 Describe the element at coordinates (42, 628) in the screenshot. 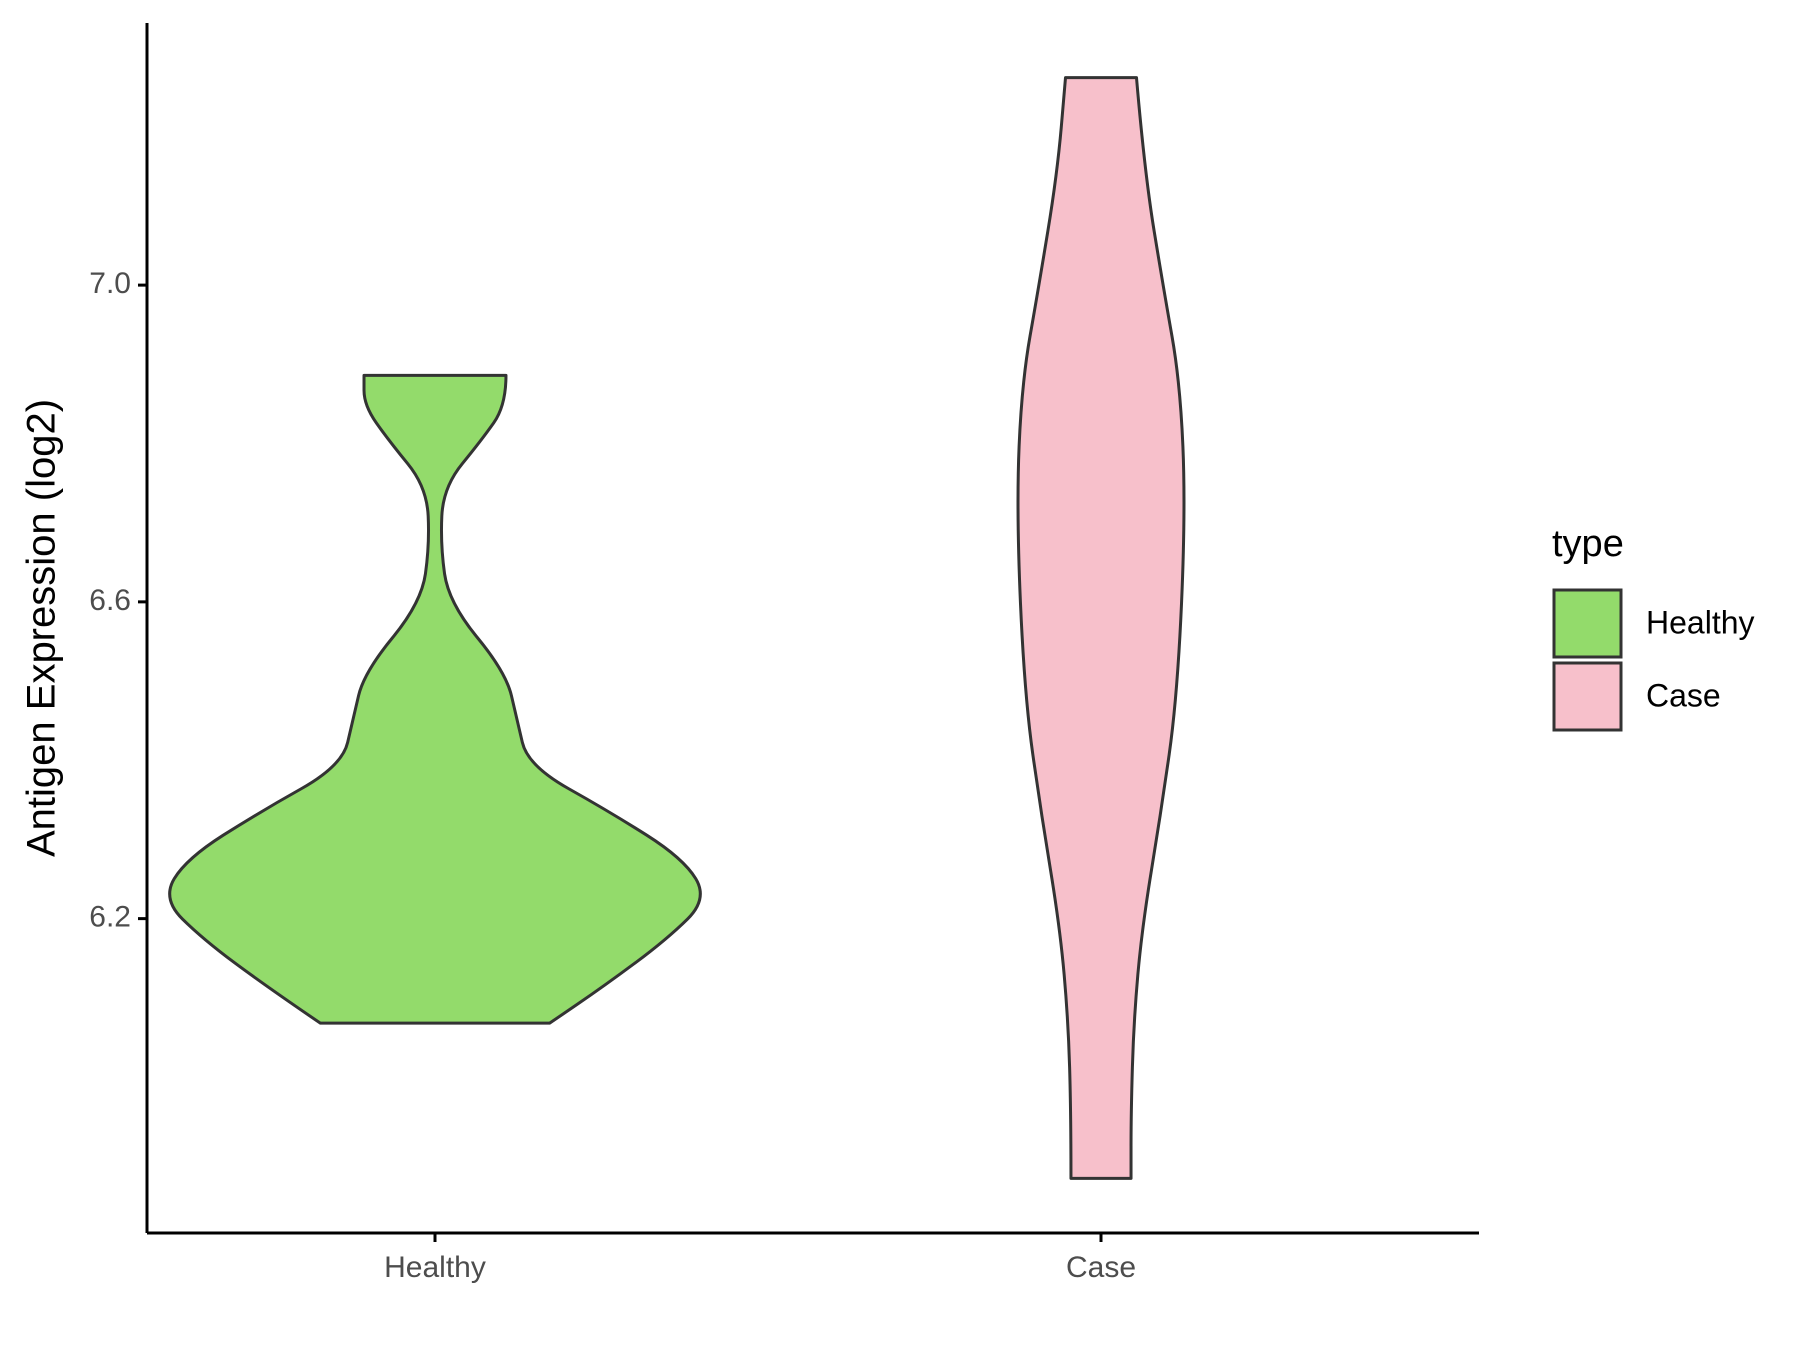

I see `y-axis-title: Antigen Expression (log2)` at that location.